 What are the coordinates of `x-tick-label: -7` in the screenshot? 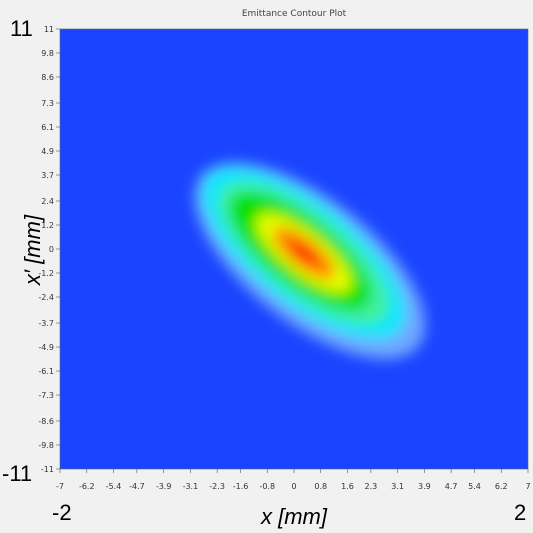 It's located at (60, 486).